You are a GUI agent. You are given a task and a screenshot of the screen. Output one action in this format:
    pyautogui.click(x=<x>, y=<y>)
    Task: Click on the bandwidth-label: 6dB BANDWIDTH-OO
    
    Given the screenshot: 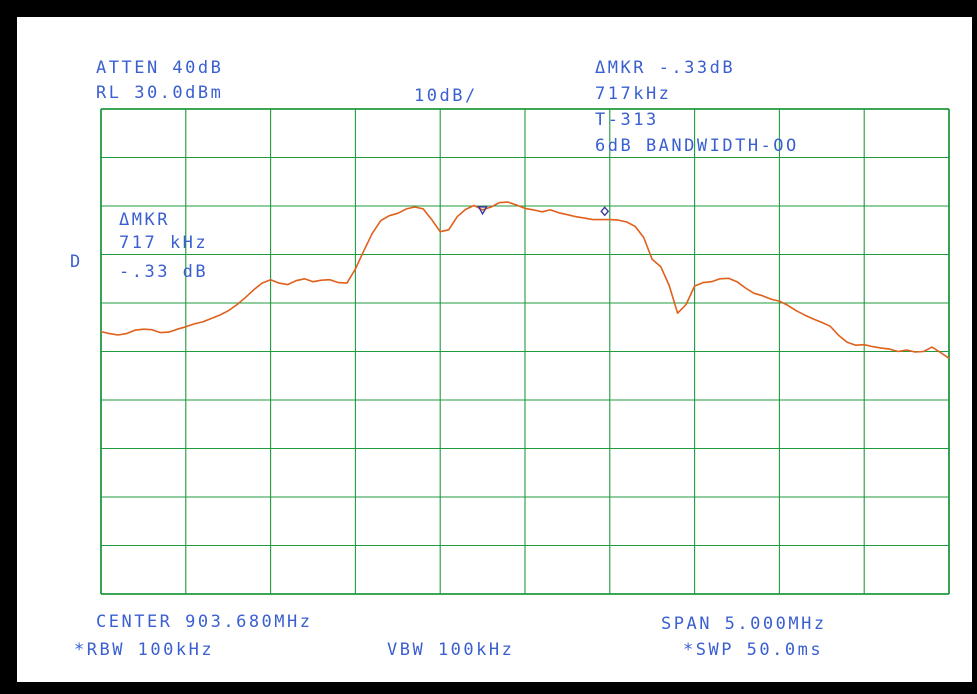 What is the action you would take?
    pyautogui.click(x=697, y=146)
    